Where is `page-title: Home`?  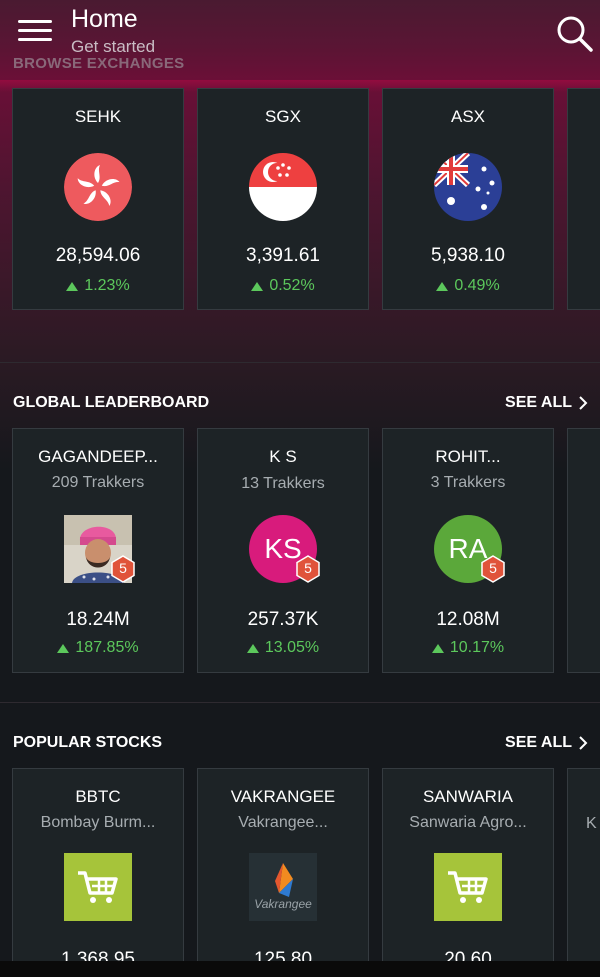
page-title: Home is located at coordinates (104, 19).